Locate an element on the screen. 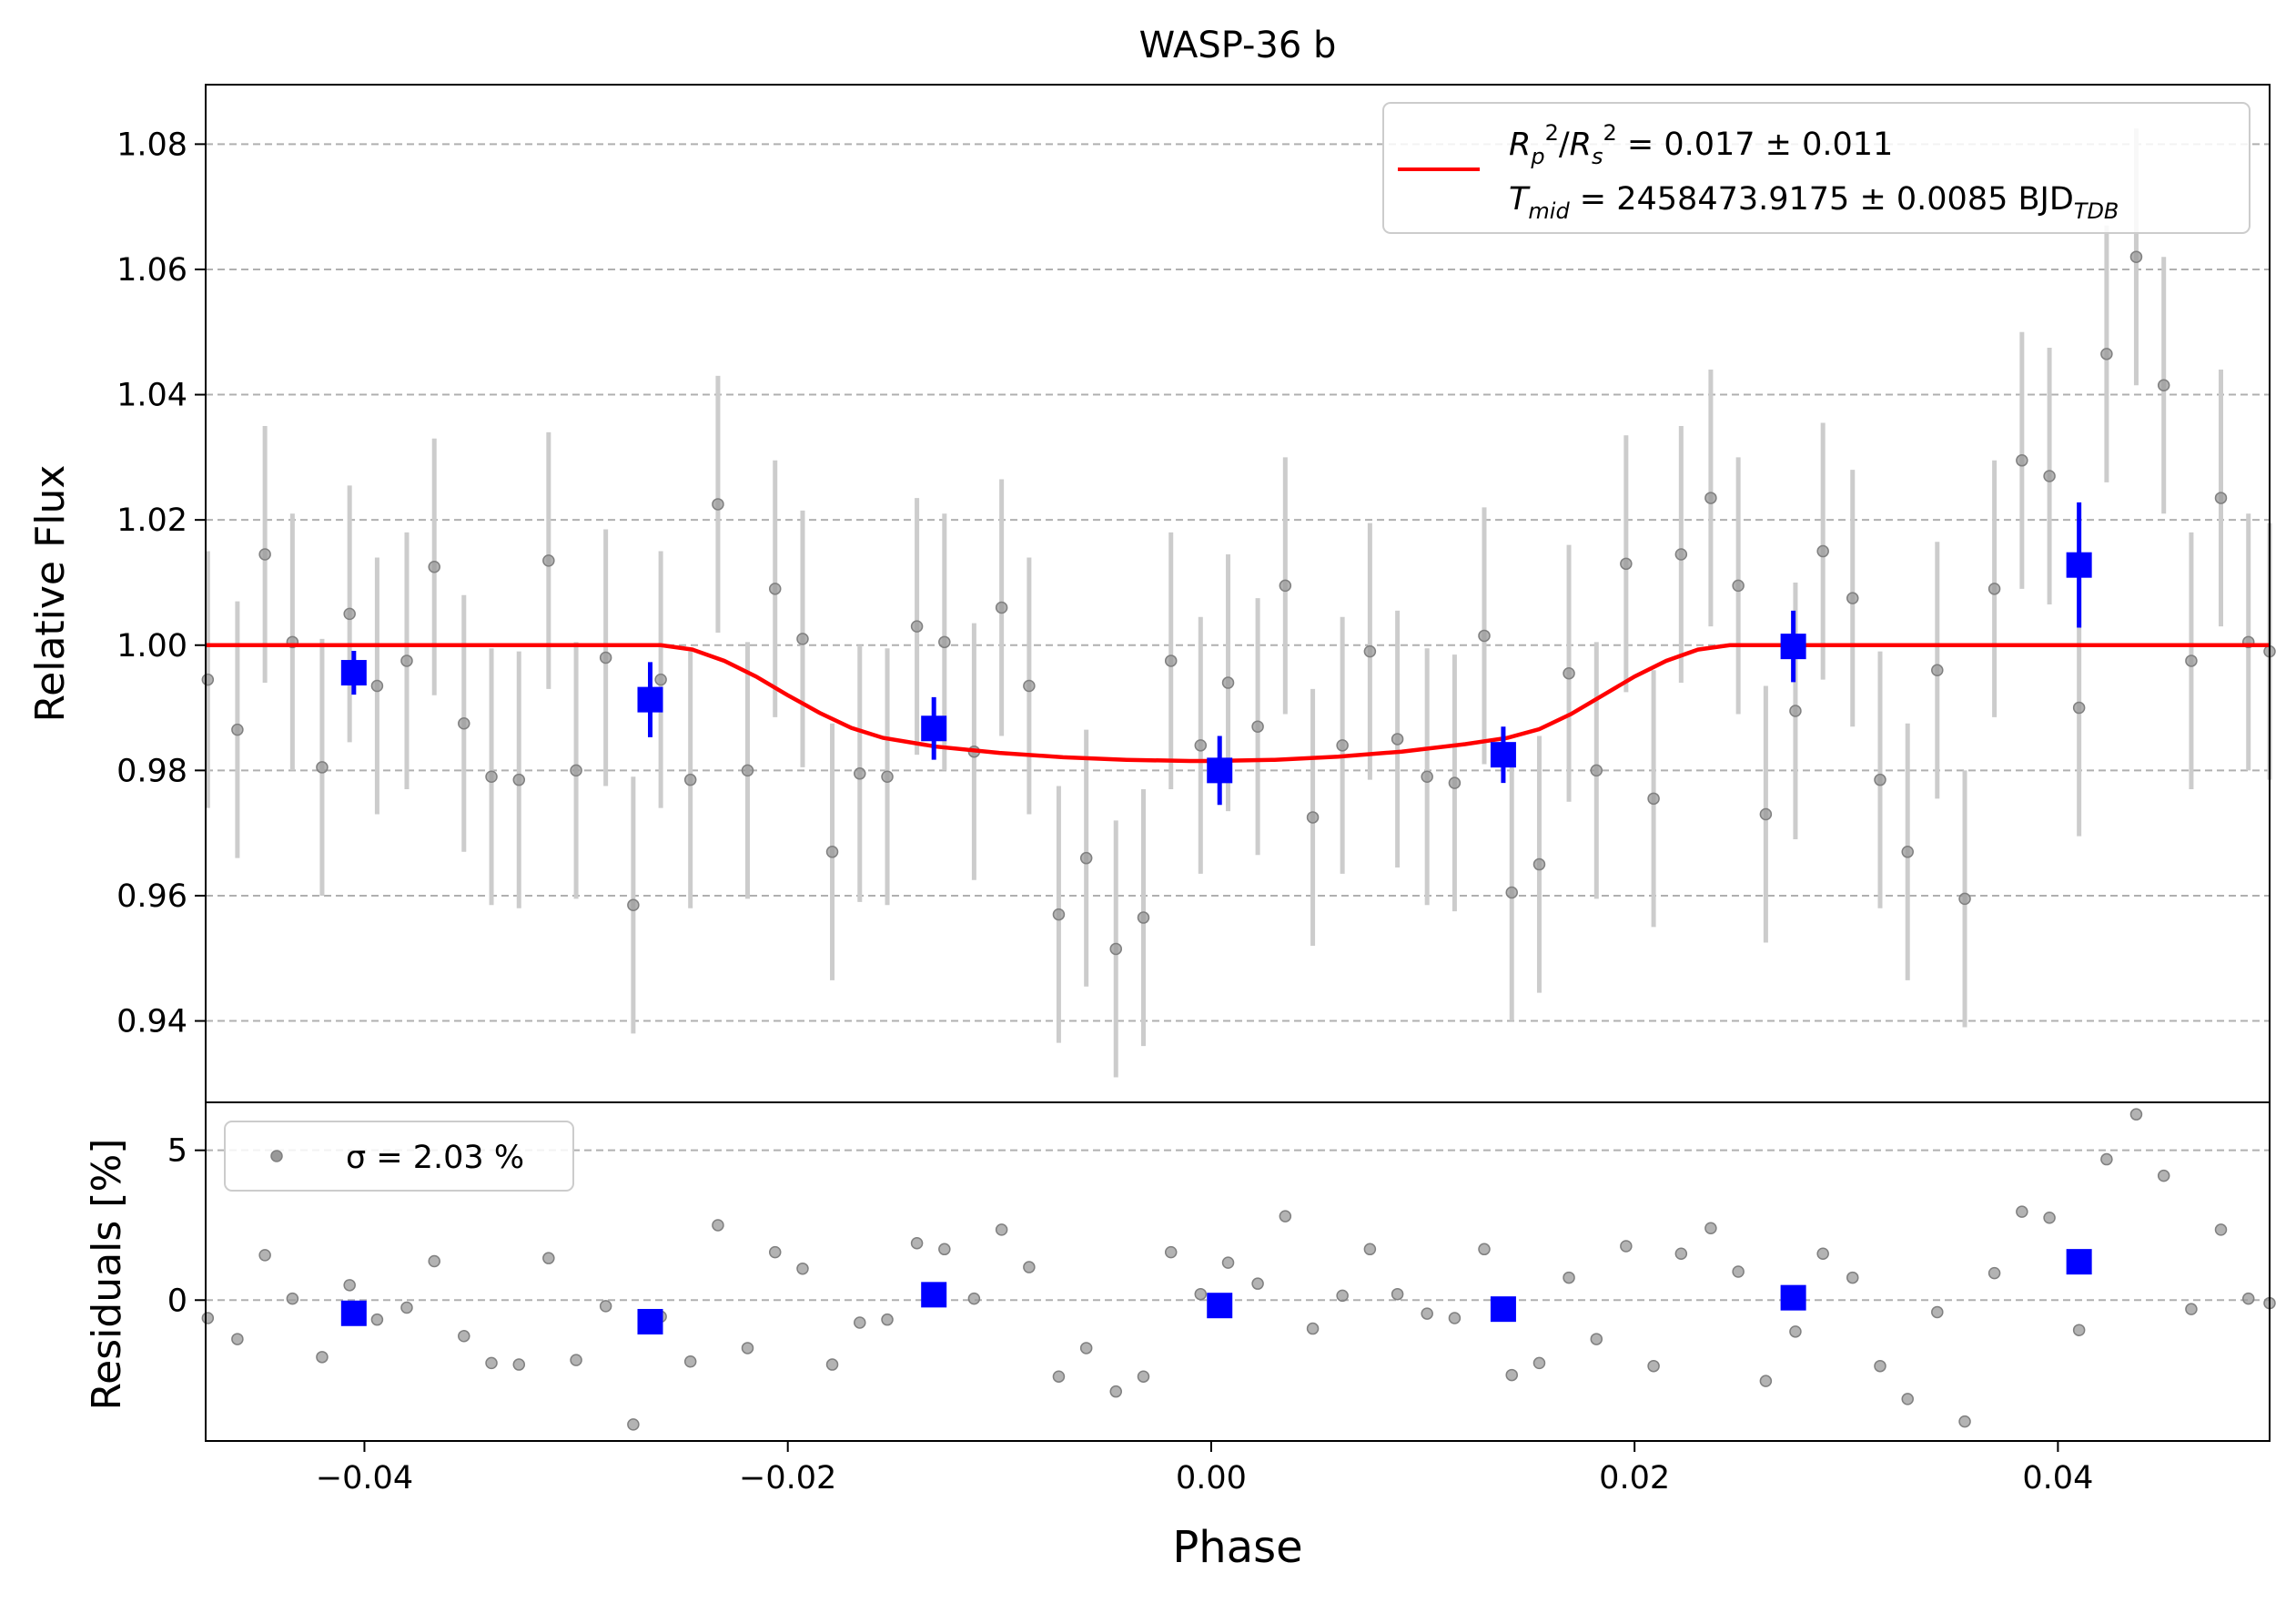 The width and height of the screenshot is (2296, 1603). x-tick-label: −0.04 is located at coordinates (365, 1478).